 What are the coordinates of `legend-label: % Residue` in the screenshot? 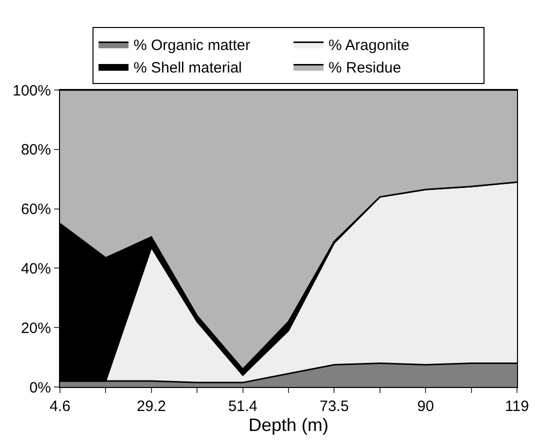 It's located at (365, 68).